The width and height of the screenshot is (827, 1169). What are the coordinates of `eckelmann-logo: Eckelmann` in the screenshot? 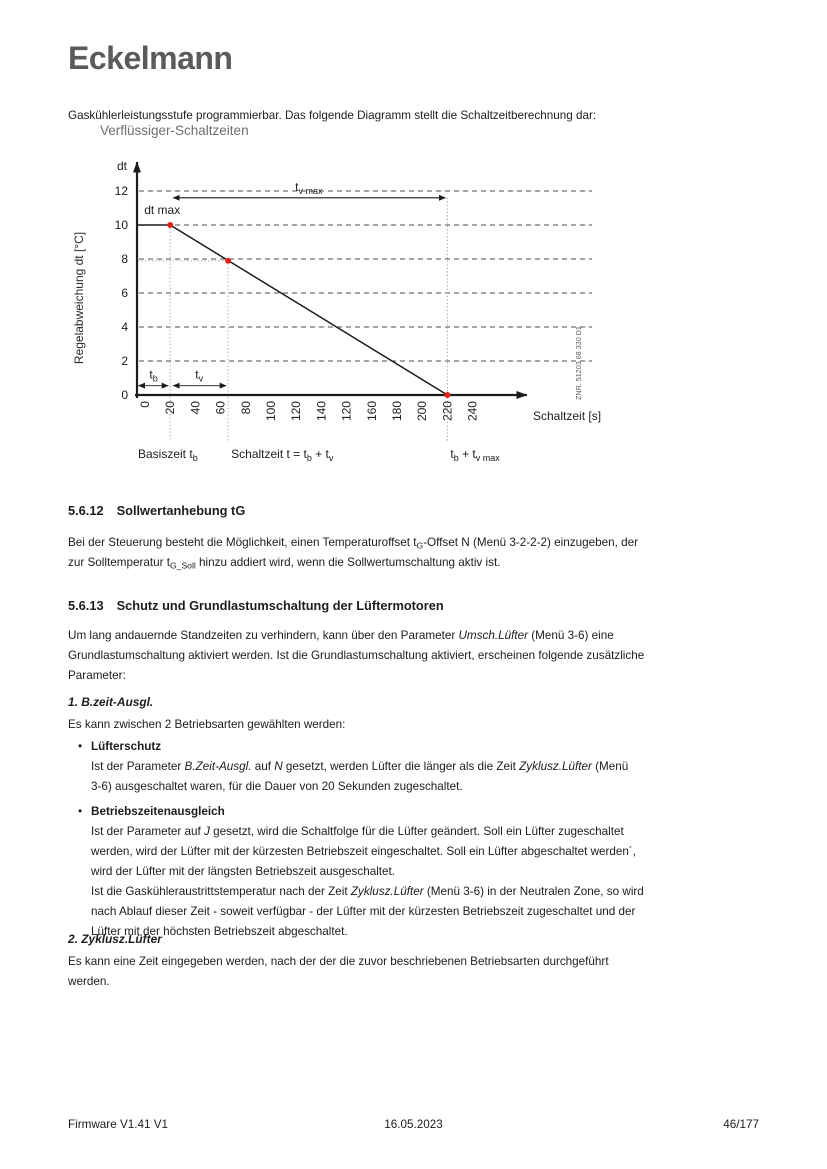 It's located at (150, 58).